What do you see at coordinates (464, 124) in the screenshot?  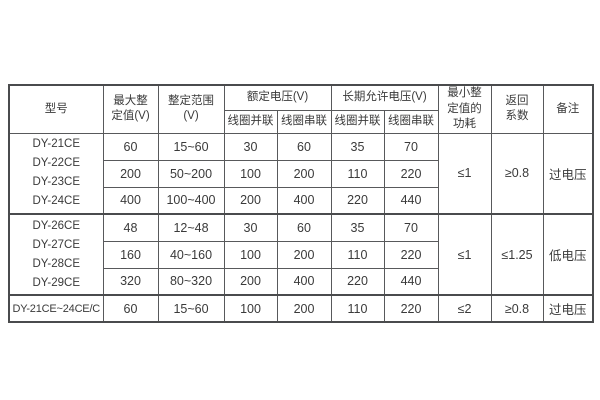 I see `header-min-power-line: 功耗` at bounding box center [464, 124].